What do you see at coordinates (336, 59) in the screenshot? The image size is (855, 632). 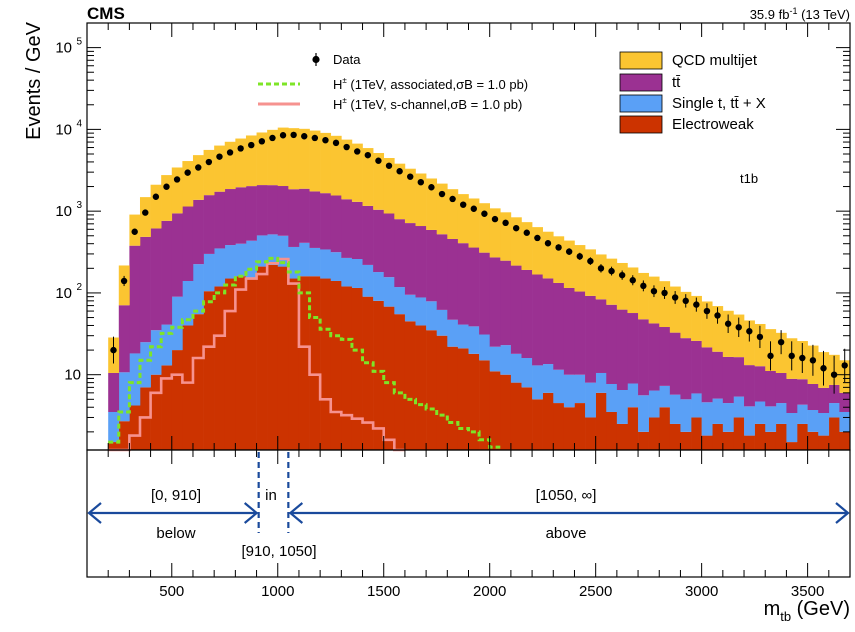 I see `legend-entry-data: Data` at bounding box center [336, 59].